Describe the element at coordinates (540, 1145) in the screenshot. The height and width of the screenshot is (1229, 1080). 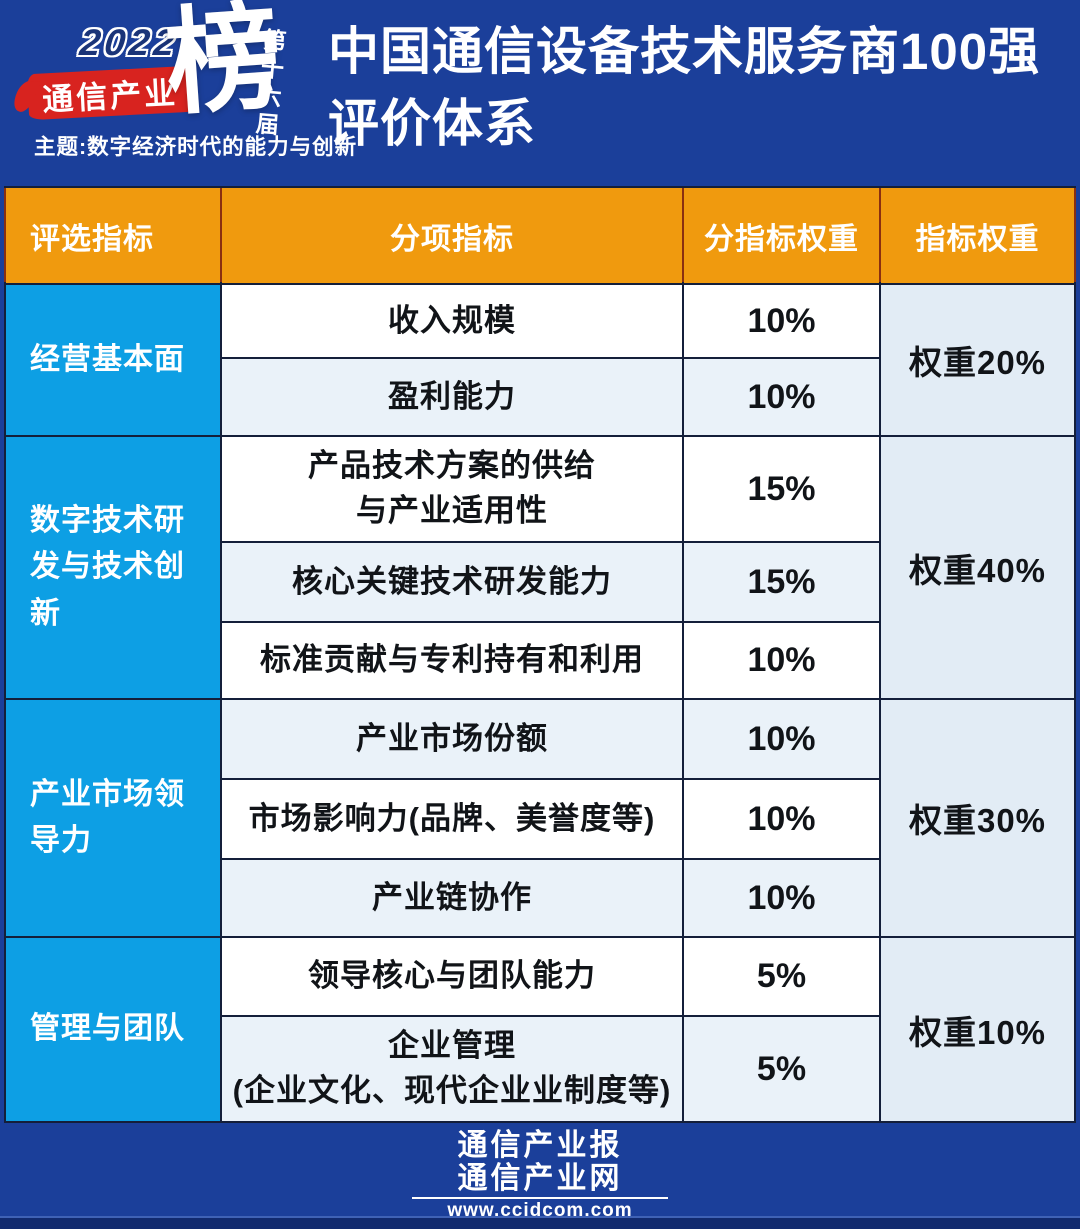
I see `footer-brand-newspaper: 通信产业报` at that location.